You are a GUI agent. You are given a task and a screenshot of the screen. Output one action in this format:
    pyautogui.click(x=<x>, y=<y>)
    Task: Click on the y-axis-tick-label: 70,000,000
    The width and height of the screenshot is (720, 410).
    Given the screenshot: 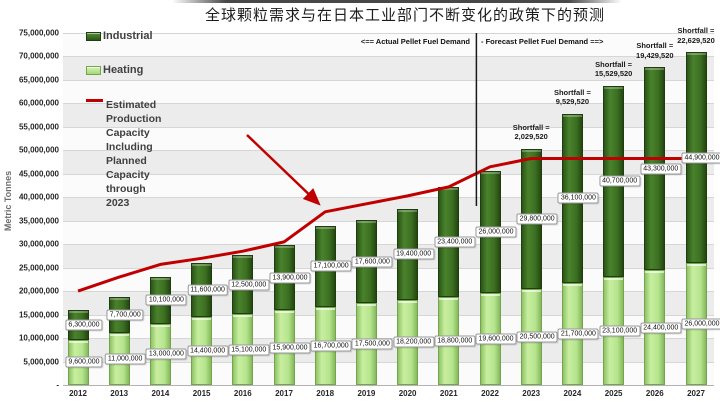 What is the action you would take?
    pyautogui.click(x=38, y=56)
    